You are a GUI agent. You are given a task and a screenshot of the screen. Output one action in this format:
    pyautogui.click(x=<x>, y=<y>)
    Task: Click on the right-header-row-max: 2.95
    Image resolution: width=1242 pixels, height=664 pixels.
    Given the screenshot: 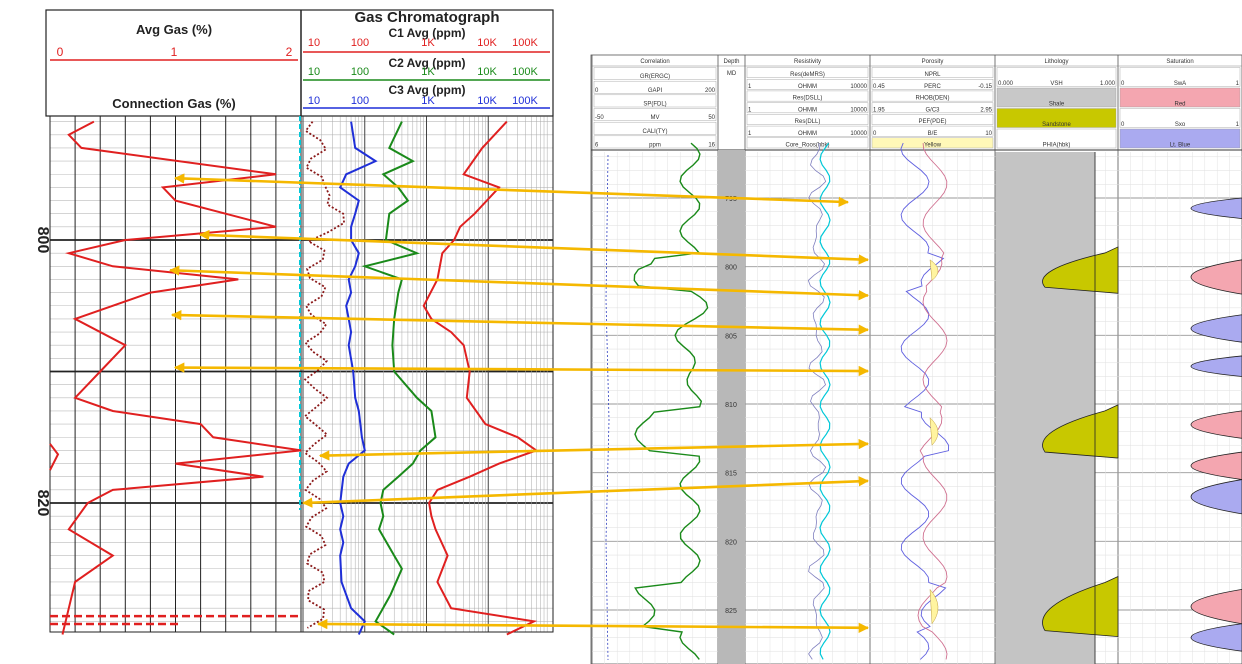 What is the action you would take?
    pyautogui.click(x=986, y=110)
    